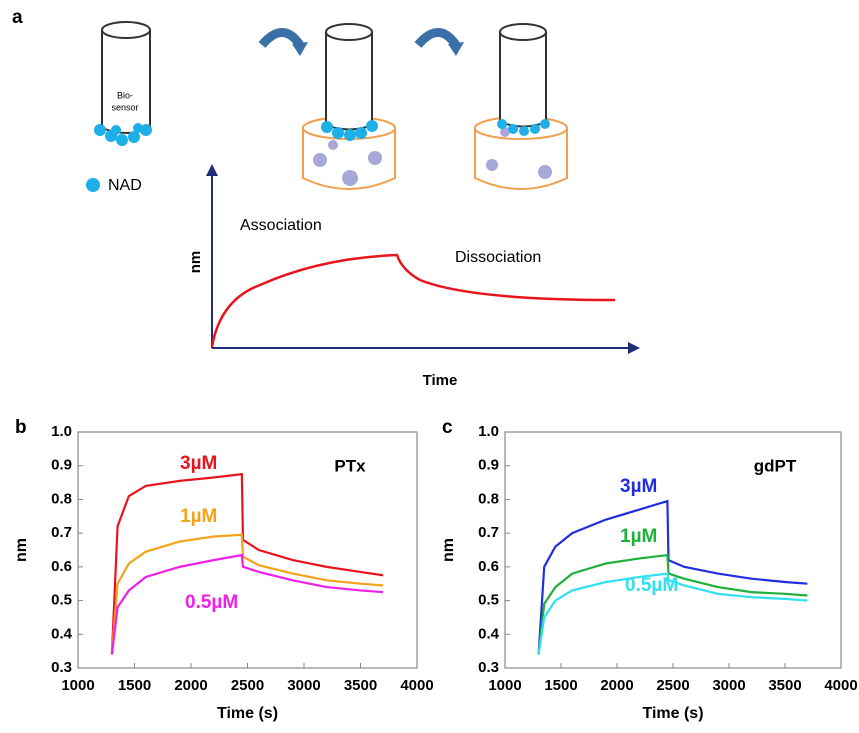 The image size is (859, 733). What do you see at coordinates (119, 157) in the screenshot?
I see `nad-dots` at bounding box center [119, 157].